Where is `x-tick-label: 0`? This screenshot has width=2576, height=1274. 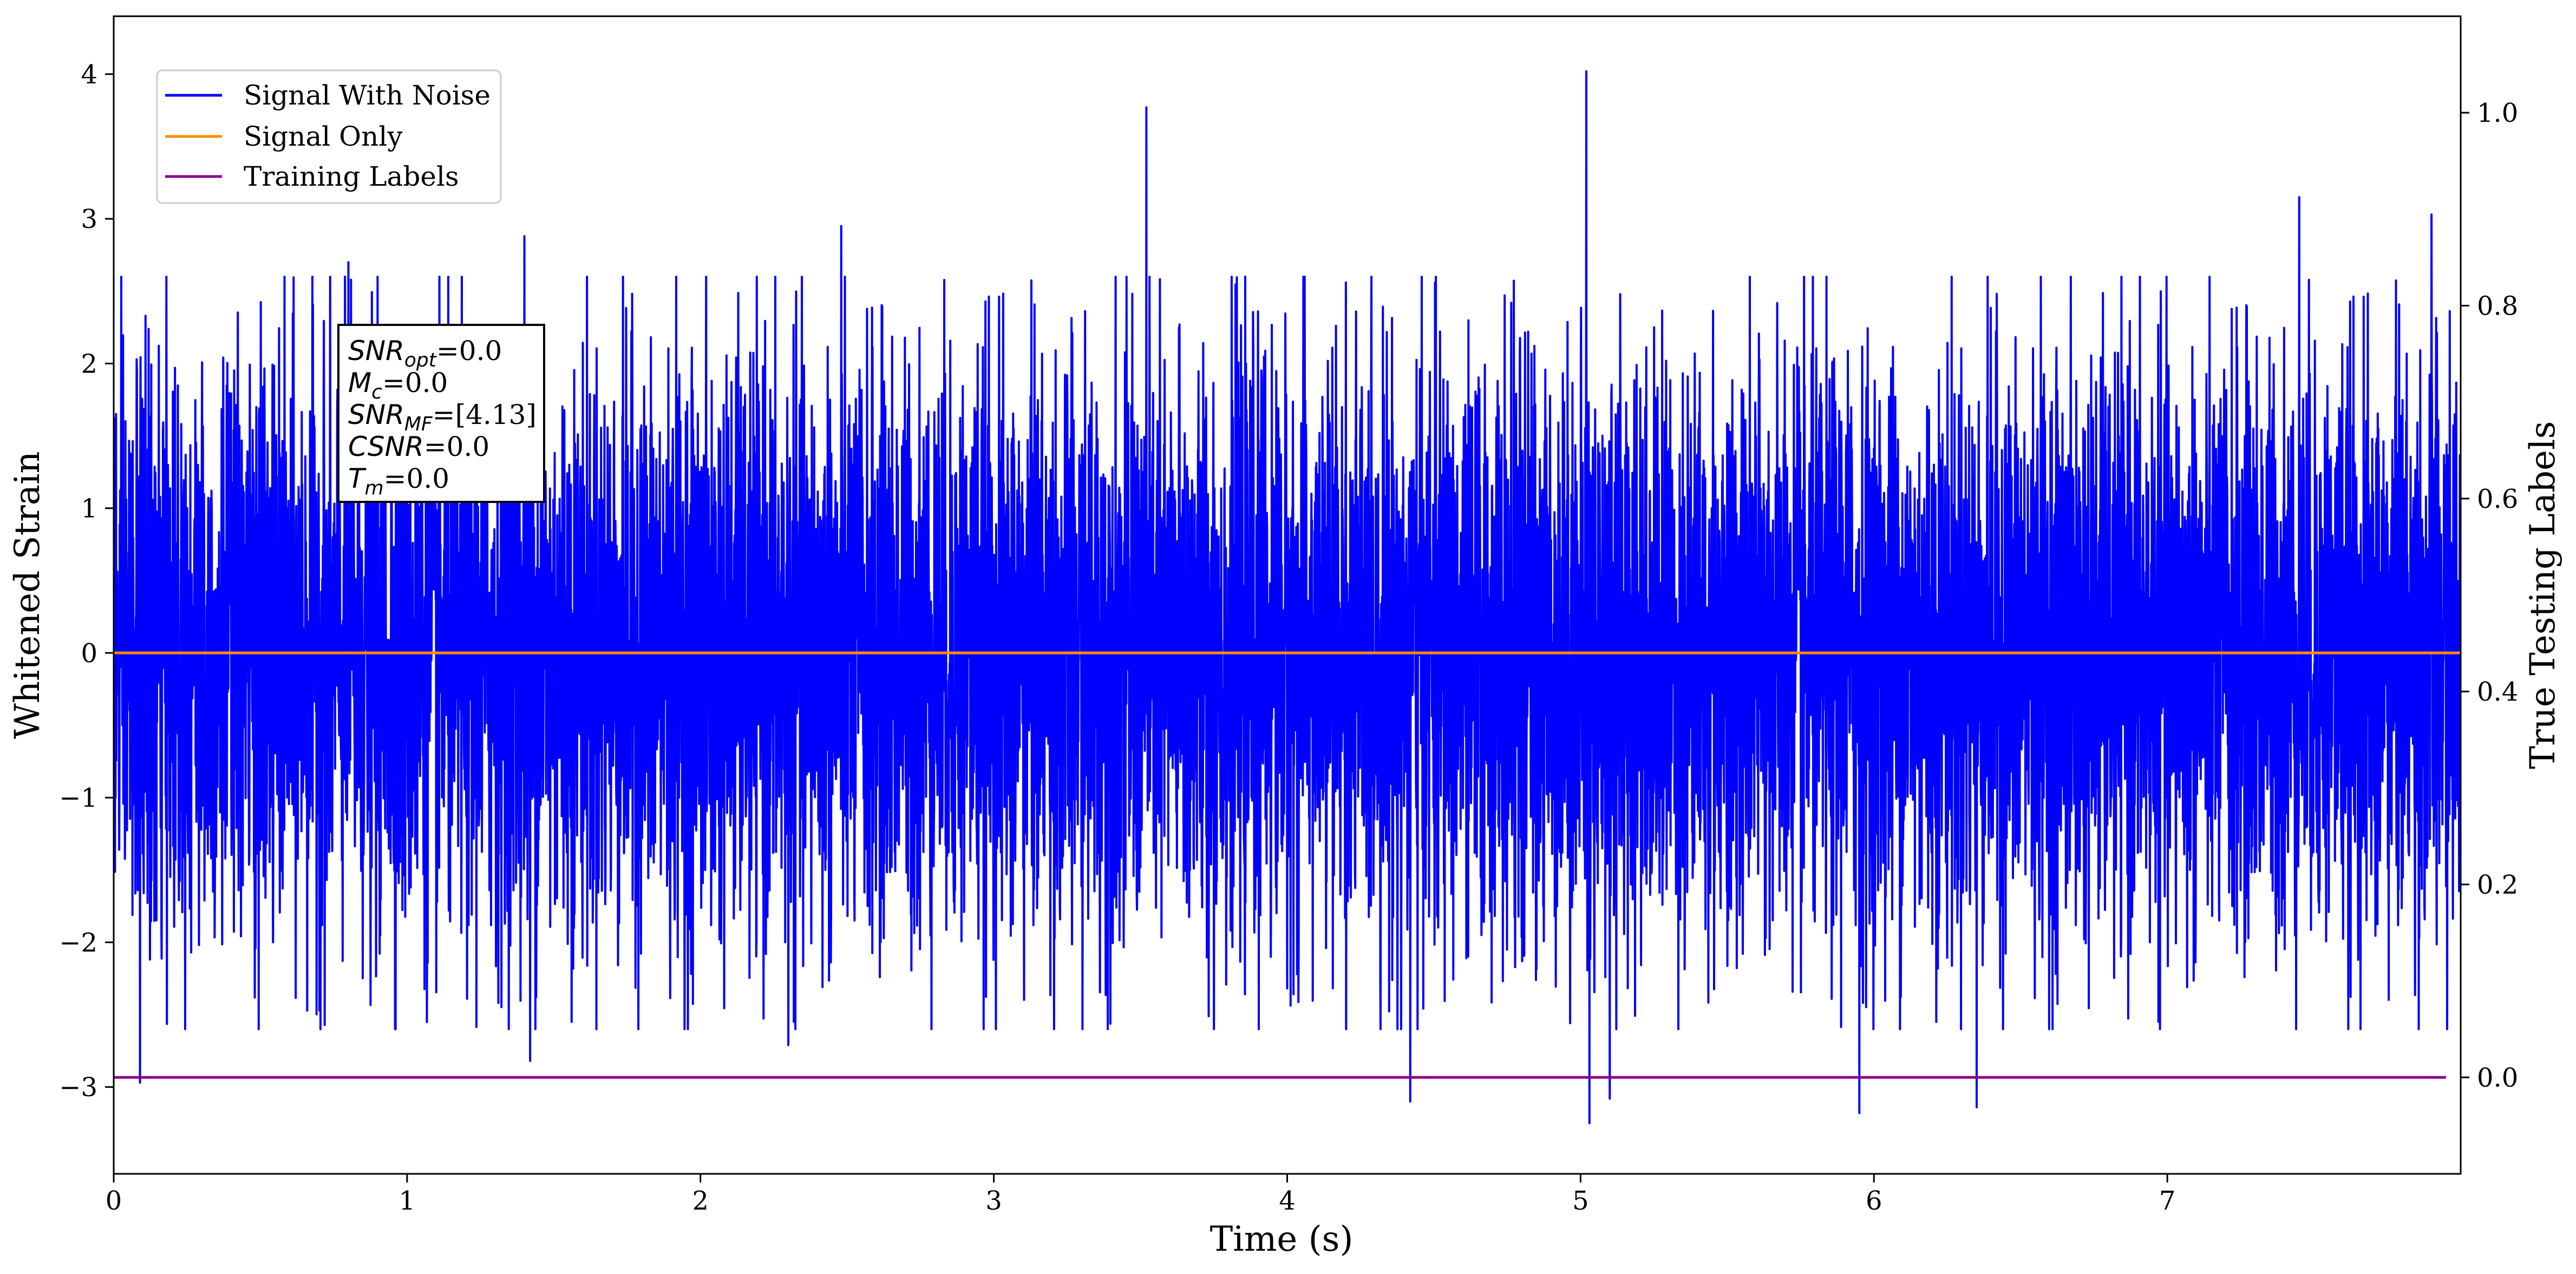 x-tick-label: 0 is located at coordinates (114, 1201).